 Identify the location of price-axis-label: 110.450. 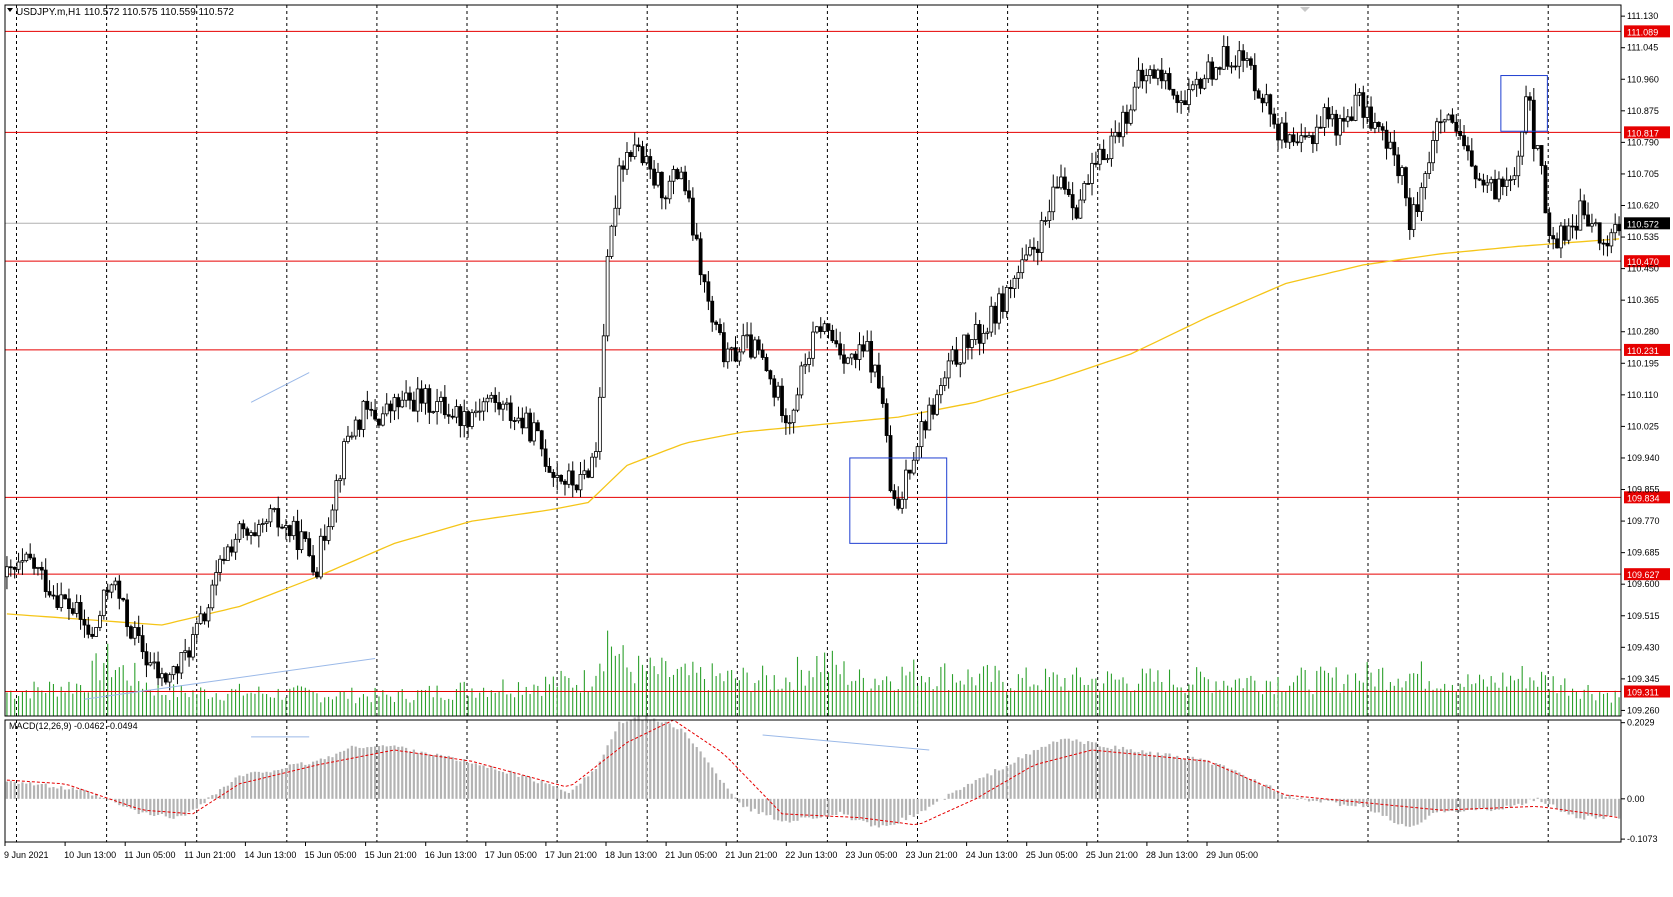
(1643, 269).